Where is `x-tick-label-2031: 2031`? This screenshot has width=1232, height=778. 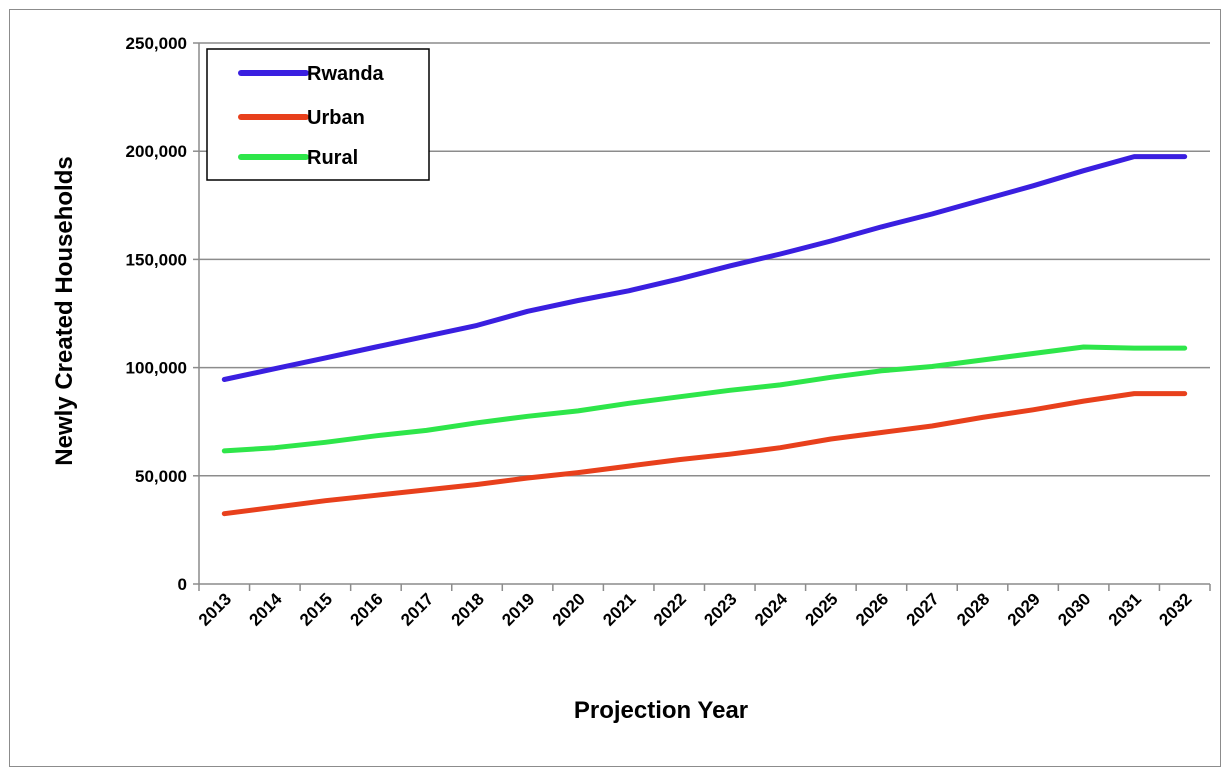
x-tick-label-2031: 2031 is located at coordinates (1125, 609).